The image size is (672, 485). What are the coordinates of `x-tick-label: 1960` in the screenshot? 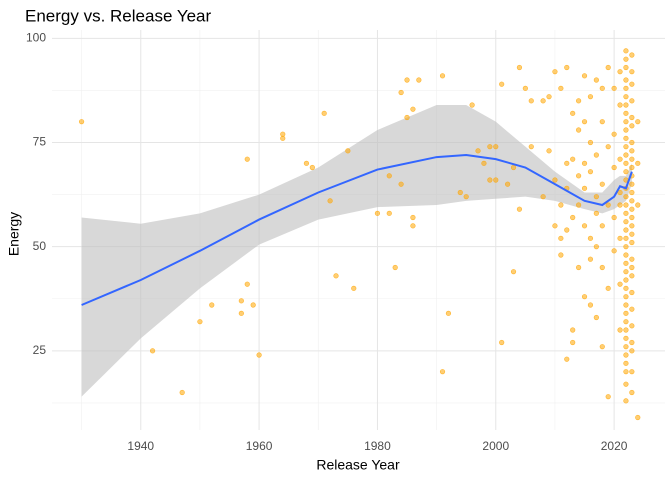 It's located at (259, 446).